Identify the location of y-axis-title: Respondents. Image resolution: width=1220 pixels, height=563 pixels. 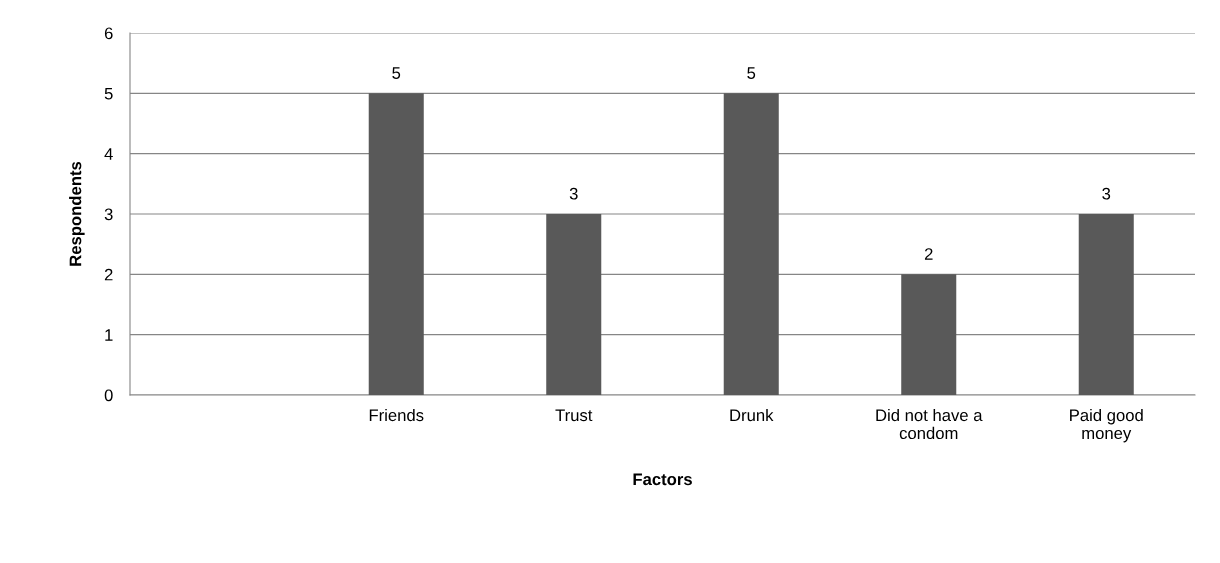
(77, 213).